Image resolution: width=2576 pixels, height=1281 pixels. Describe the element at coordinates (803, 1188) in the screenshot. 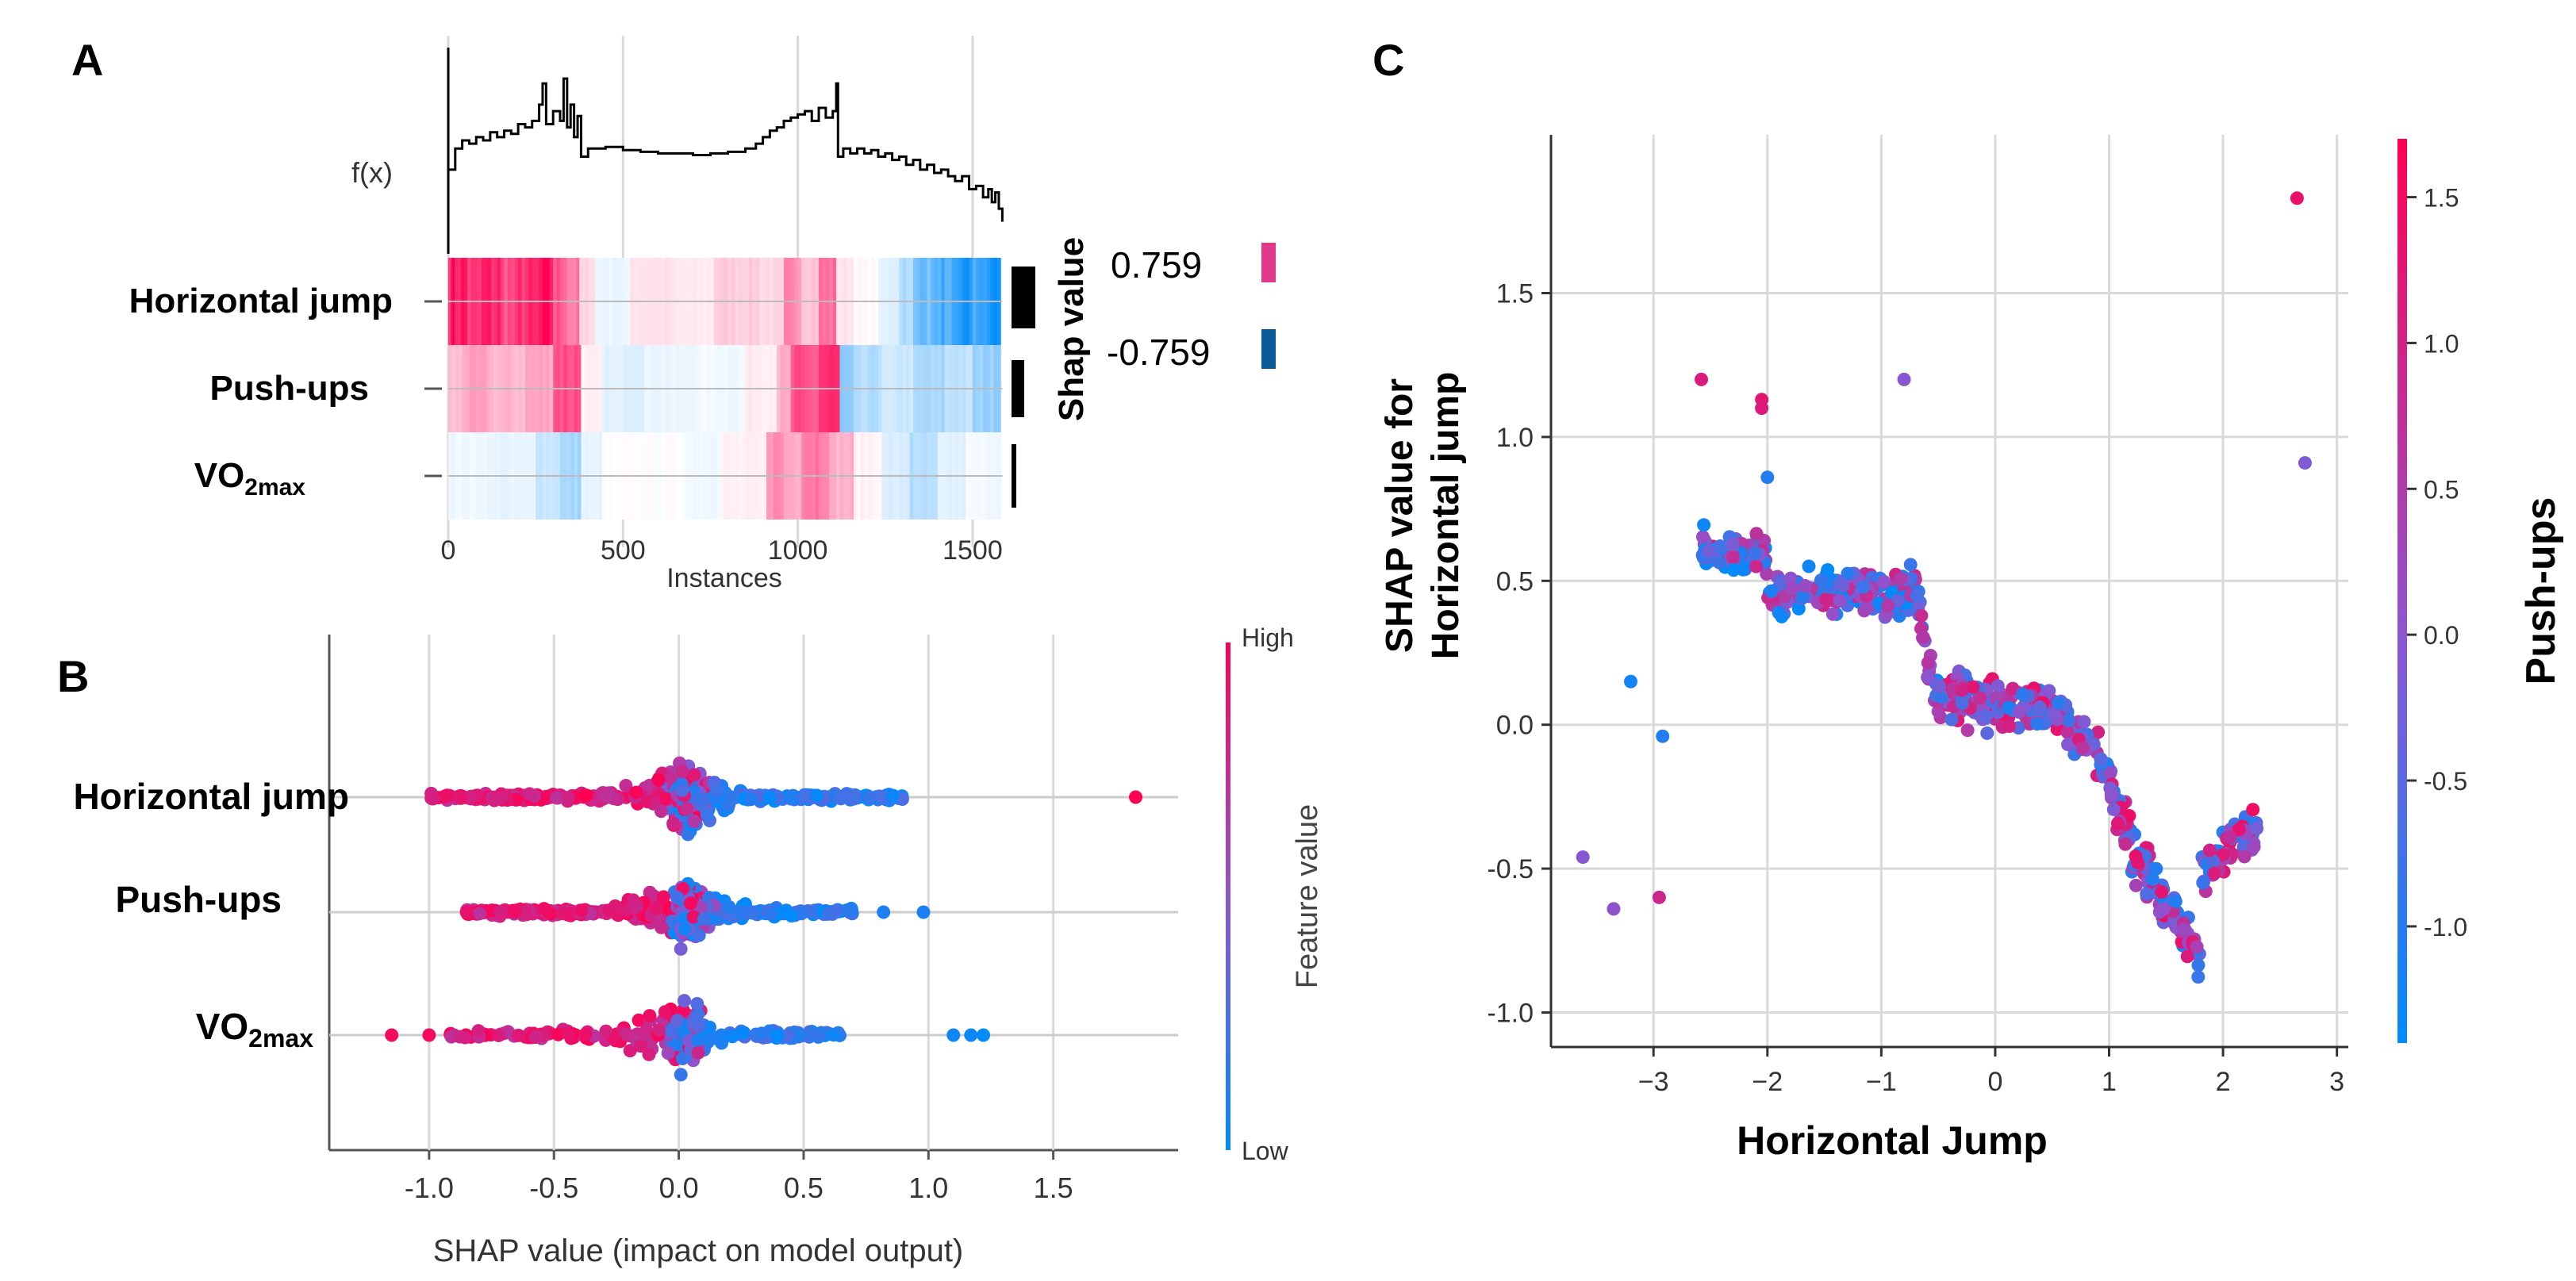

I see `beeswarm-x-tick-label: 0.5` at that location.